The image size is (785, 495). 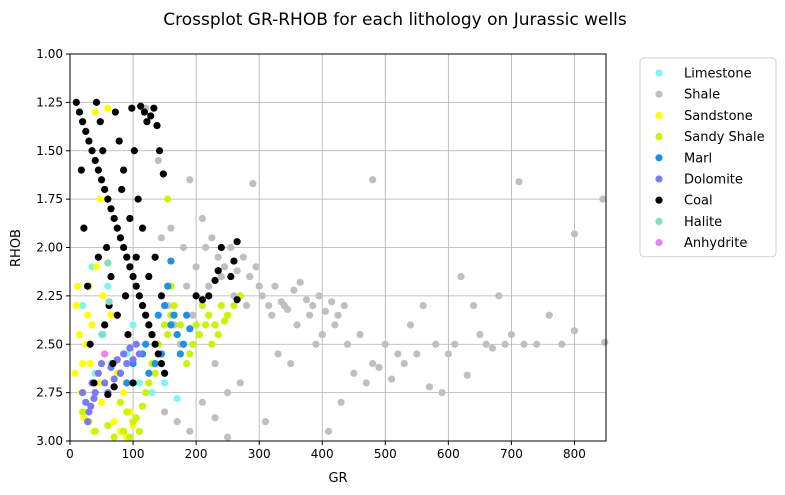 What do you see at coordinates (718, 116) in the screenshot?
I see `legend-label: Sandstone` at bounding box center [718, 116].